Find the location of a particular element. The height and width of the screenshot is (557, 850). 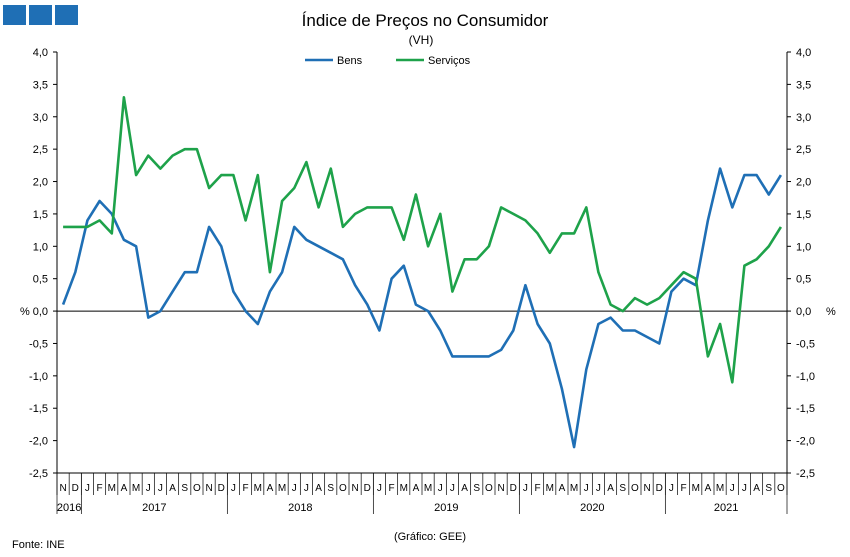

y-tick-label-left: 2,5 is located at coordinates (40, 150).